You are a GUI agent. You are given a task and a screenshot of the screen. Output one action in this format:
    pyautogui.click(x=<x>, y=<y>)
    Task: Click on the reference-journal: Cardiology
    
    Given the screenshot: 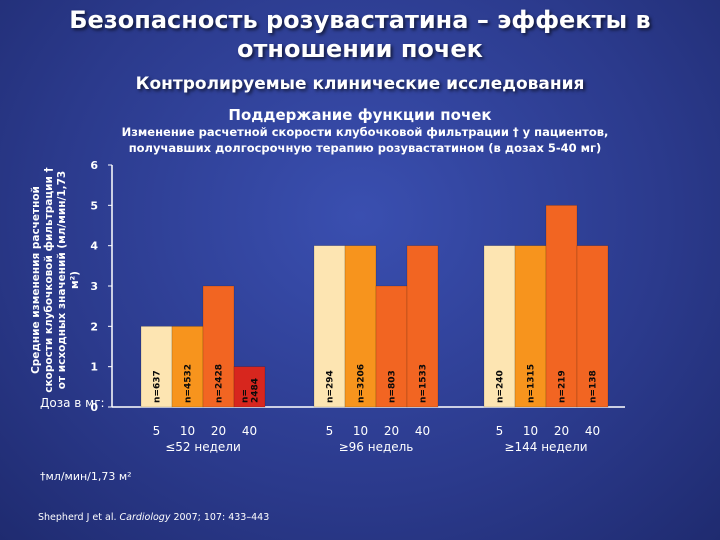 What is the action you would take?
    pyautogui.click(x=145, y=517)
    